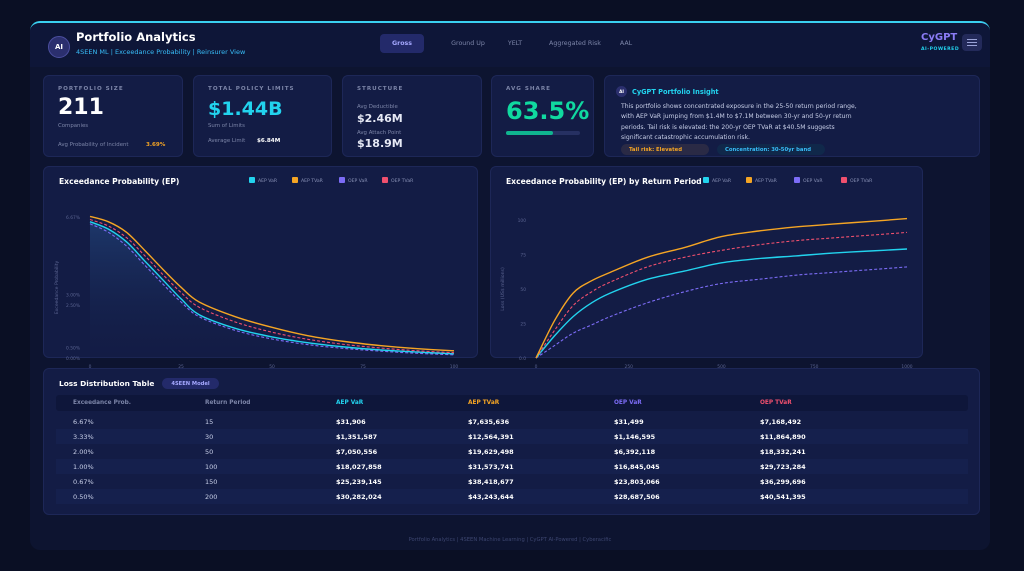  What do you see at coordinates (665, 149) in the screenshot?
I see `tail-risk-badge: Tail risk: Elevated` at bounding box center [665, 149].